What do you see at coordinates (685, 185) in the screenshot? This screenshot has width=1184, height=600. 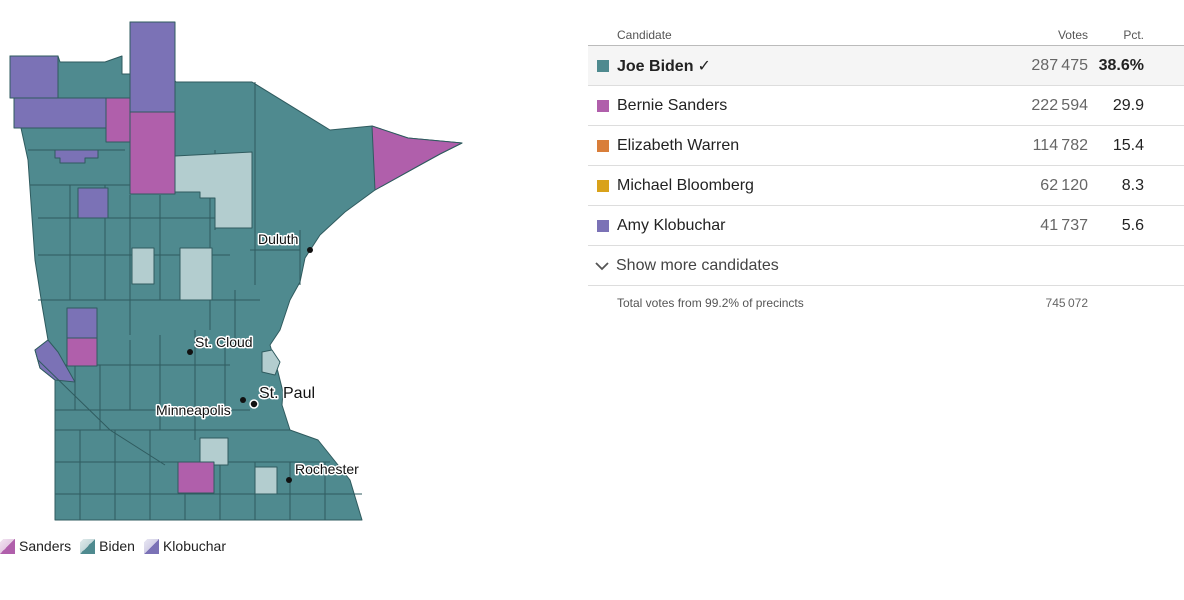 I see `candidate-name: Michael Bloomberg` at bounding box center [685, 185].